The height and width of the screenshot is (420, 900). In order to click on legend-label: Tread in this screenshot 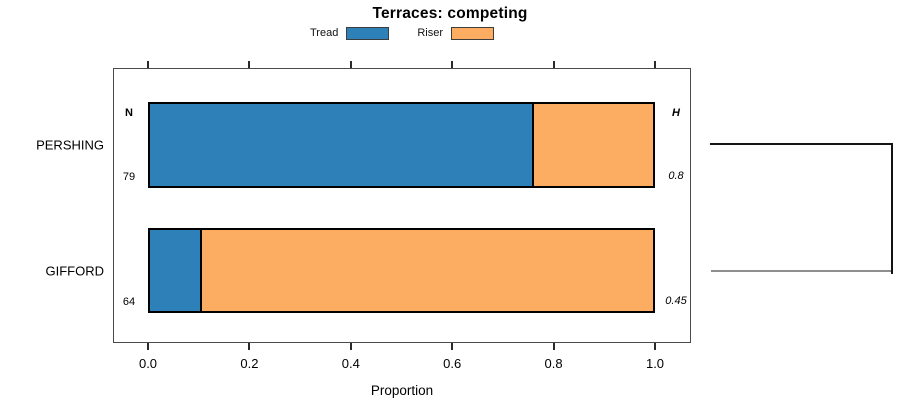, I will do `click(324, 33)`.